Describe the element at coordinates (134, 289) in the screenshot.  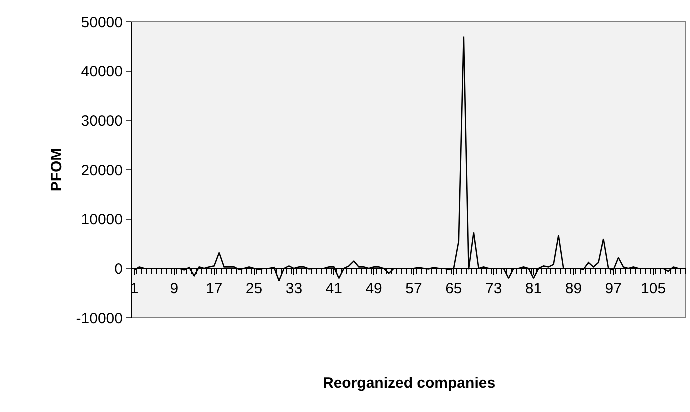
I see `x-tick-label: 1` at that location.